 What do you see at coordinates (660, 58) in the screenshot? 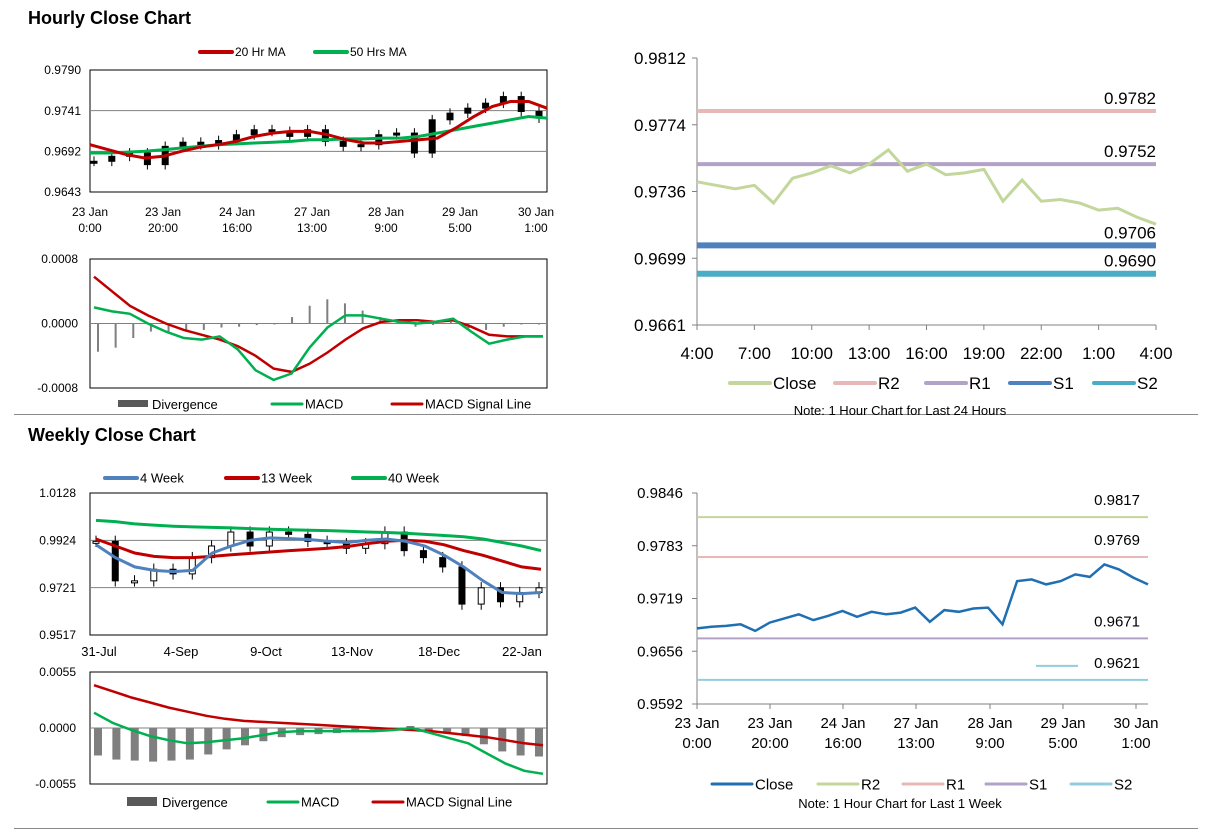
I see `hourly-close-ytick-label: 0.9812` at bounding box center [660, 58].